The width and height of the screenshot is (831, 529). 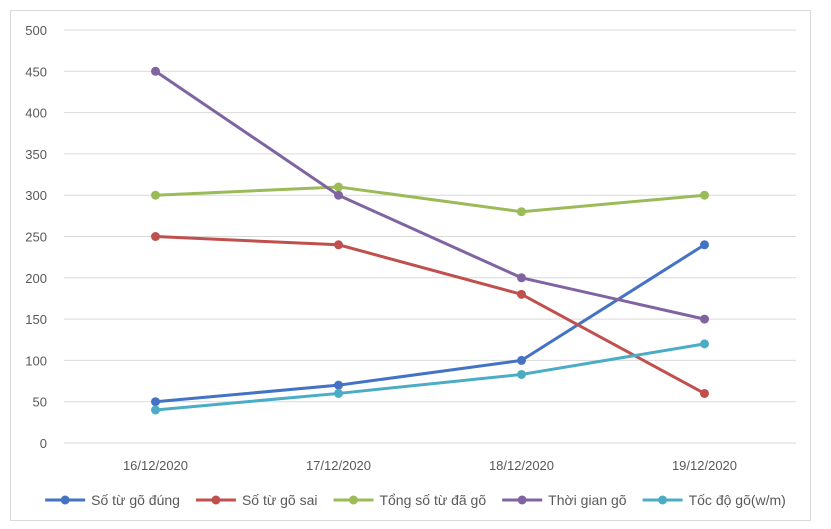 What do you see at coordinates (43, 443) in the screenshot?
I see `y-tick-label: 0` at bounding box center [43, 443].